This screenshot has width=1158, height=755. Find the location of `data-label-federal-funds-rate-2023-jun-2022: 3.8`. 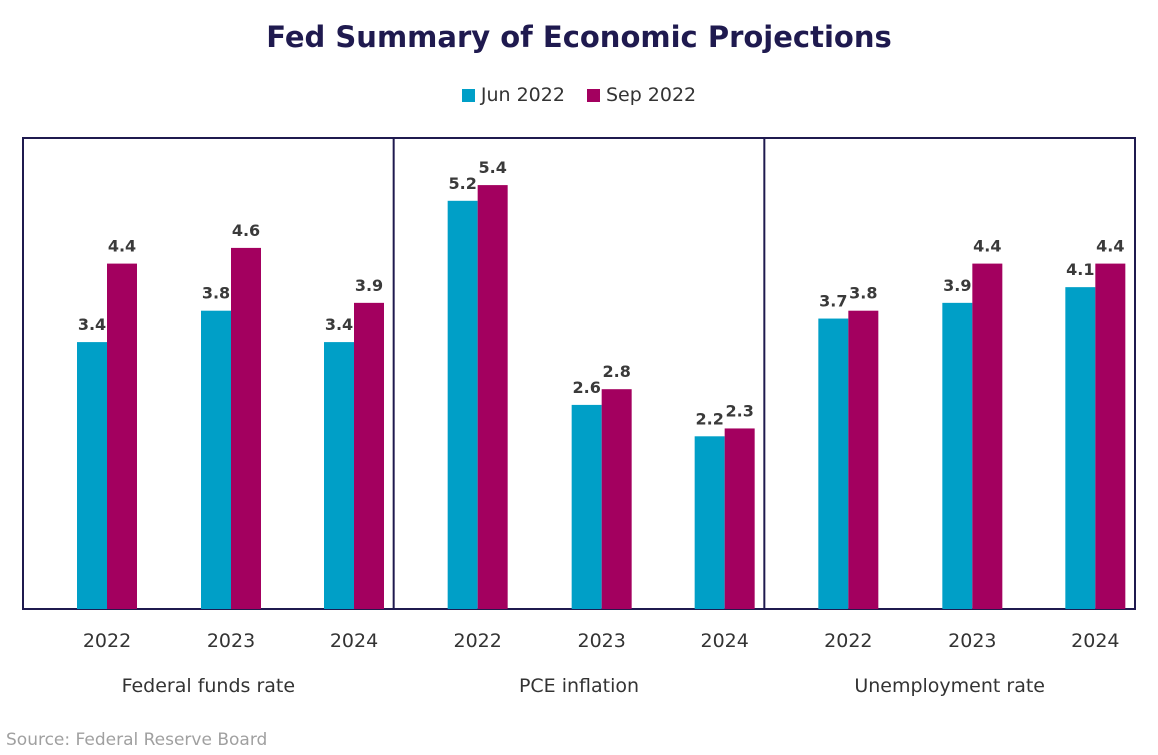

data-label-federal-funds-rate-2023-jun-2022: 3.8 is located at coordinates (216, 293).